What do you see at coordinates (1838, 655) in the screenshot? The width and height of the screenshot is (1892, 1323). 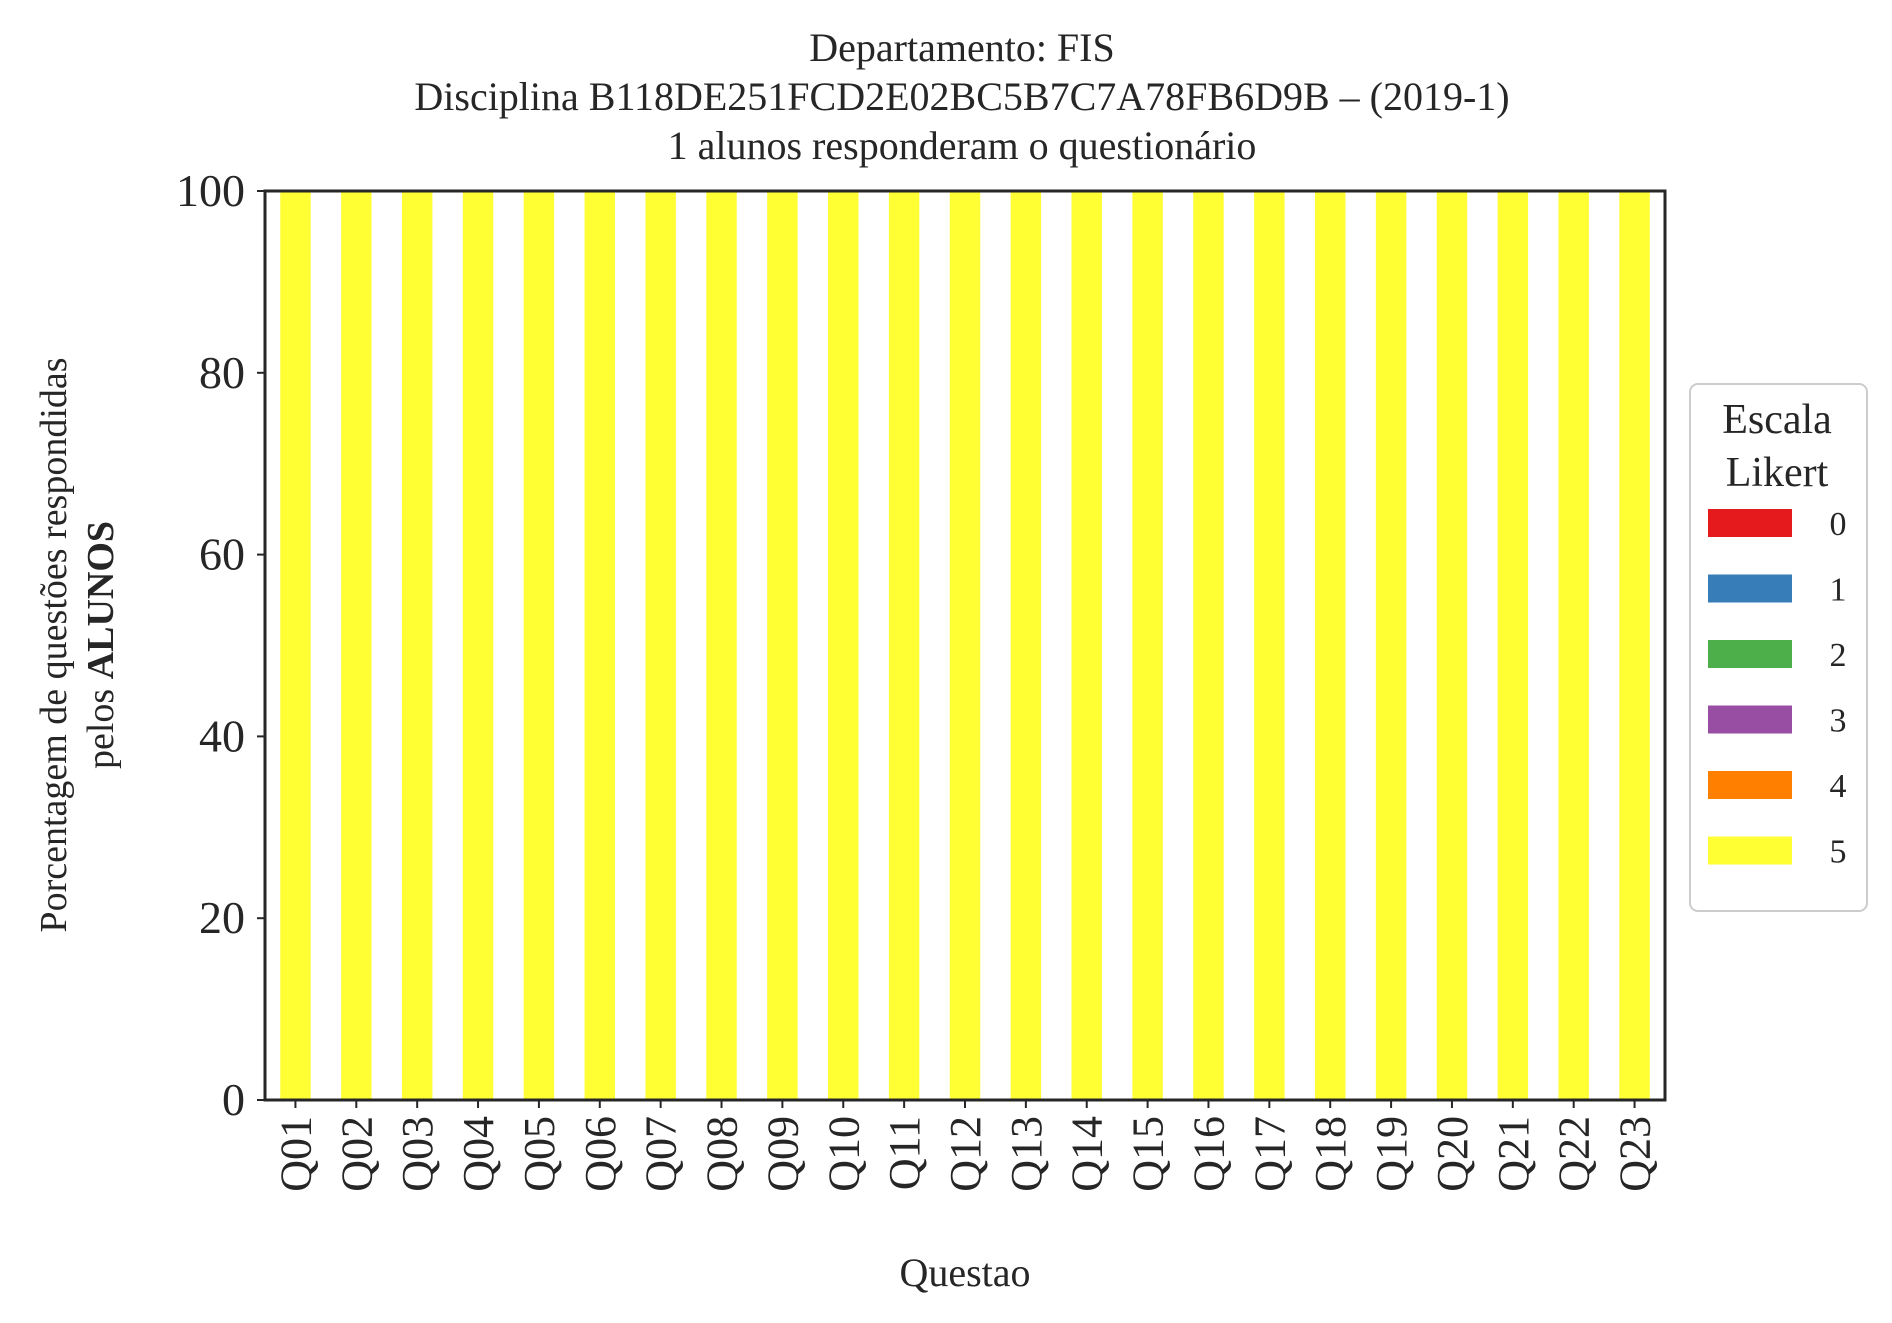 I see `legend-label-2: 2` at bounding box center [1838, 655].